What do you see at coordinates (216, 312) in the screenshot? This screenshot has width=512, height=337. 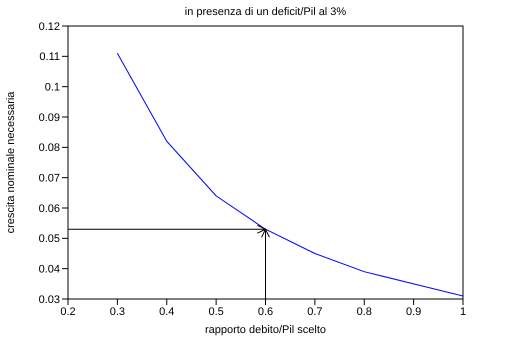 I see `x-tick-label: 0.5` at bounding box center [216, 312].